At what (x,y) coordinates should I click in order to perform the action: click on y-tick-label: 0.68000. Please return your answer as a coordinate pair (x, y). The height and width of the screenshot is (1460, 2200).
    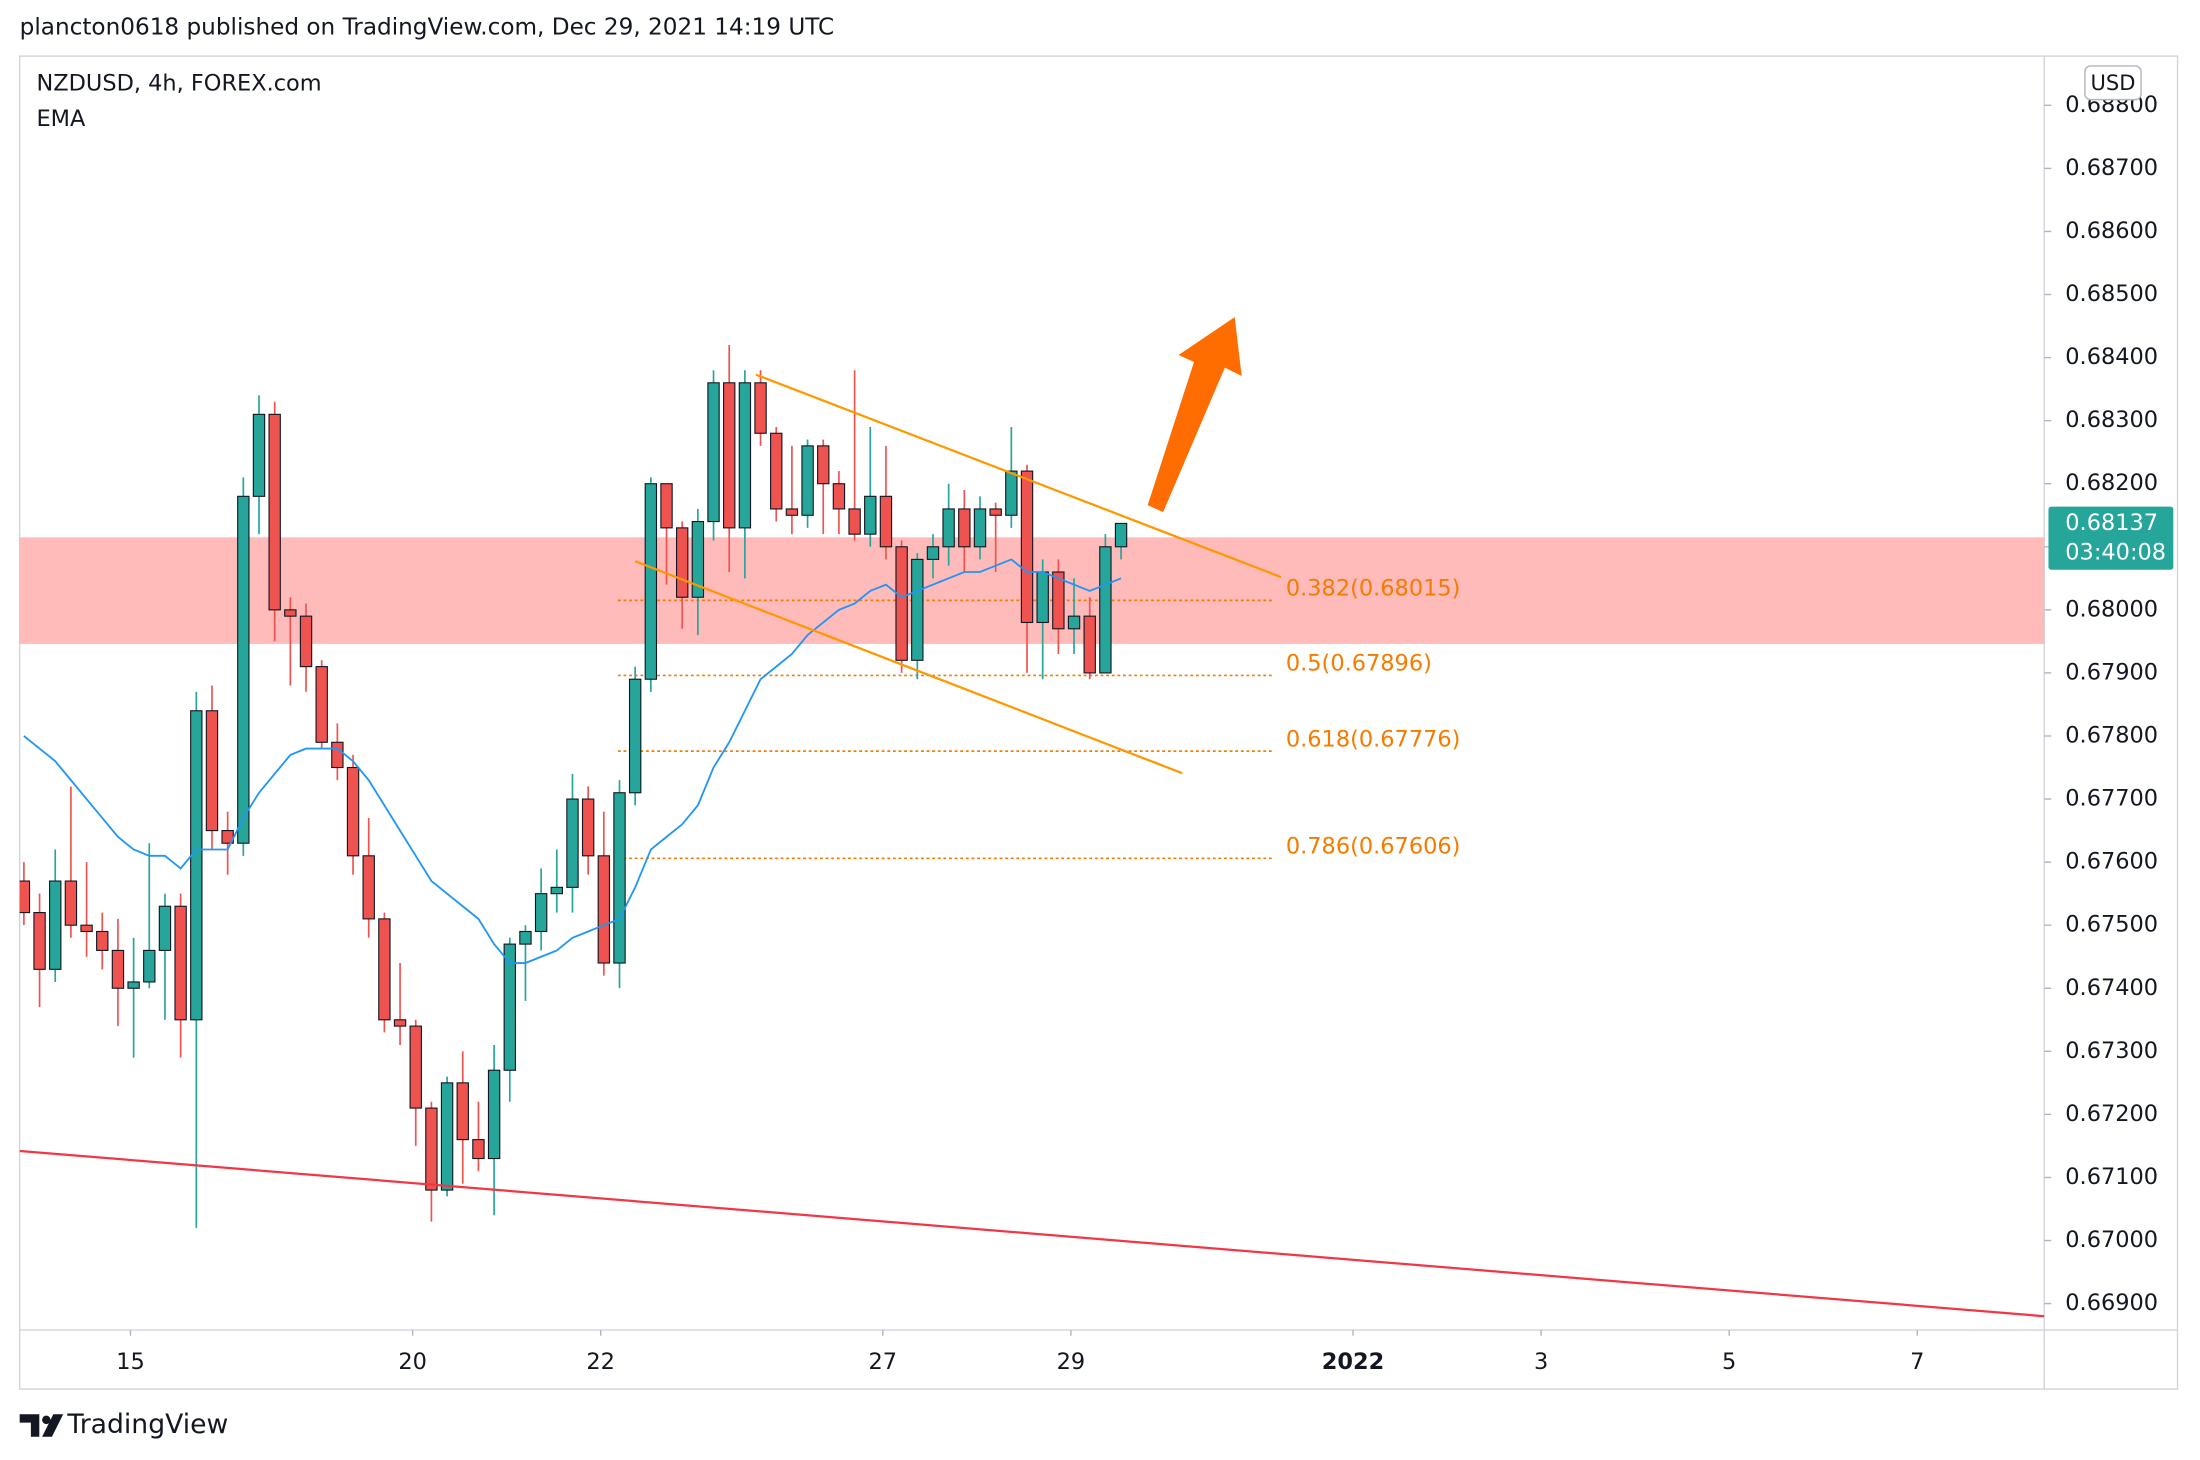
    Looking at the image, I should click on (2111, 609).